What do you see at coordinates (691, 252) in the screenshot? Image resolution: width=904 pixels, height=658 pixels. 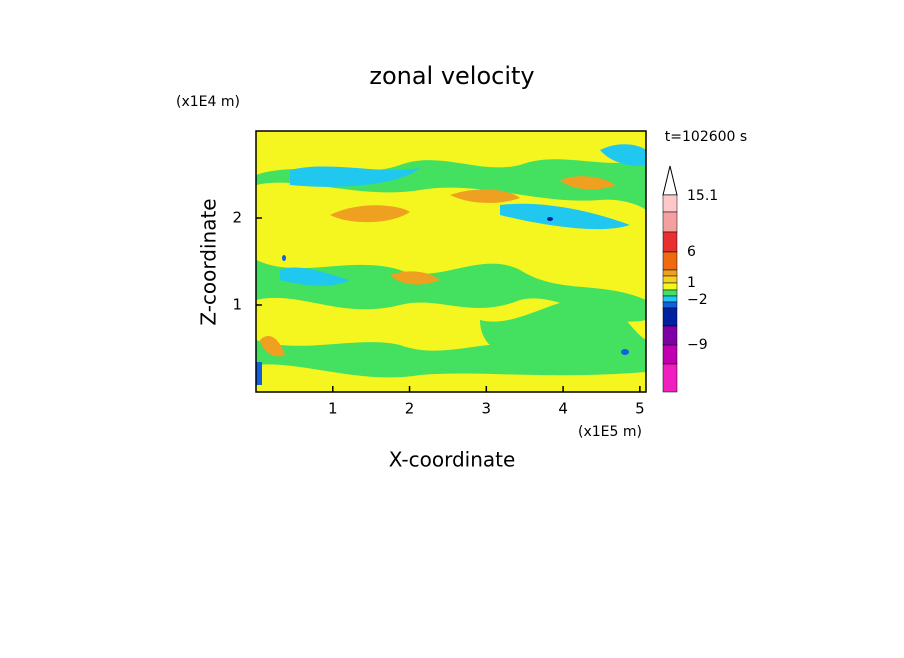 I see `colorbar-label: 6` at bounding box center [691, 252].